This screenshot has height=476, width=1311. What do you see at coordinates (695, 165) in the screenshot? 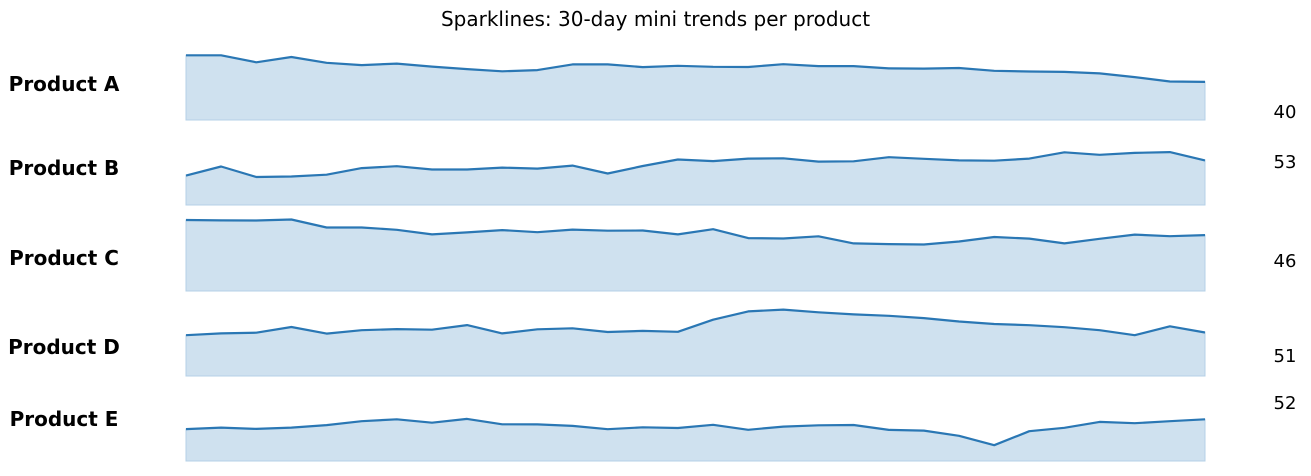
I see `line-product-b` at bounding box center [695, 165].